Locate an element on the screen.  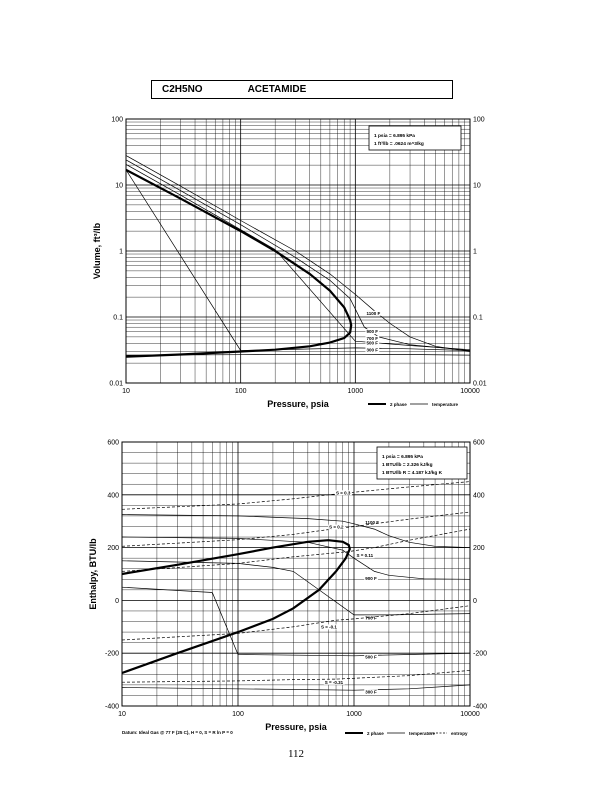
y-tick-label: 600 is located at coordinates (113, 443).